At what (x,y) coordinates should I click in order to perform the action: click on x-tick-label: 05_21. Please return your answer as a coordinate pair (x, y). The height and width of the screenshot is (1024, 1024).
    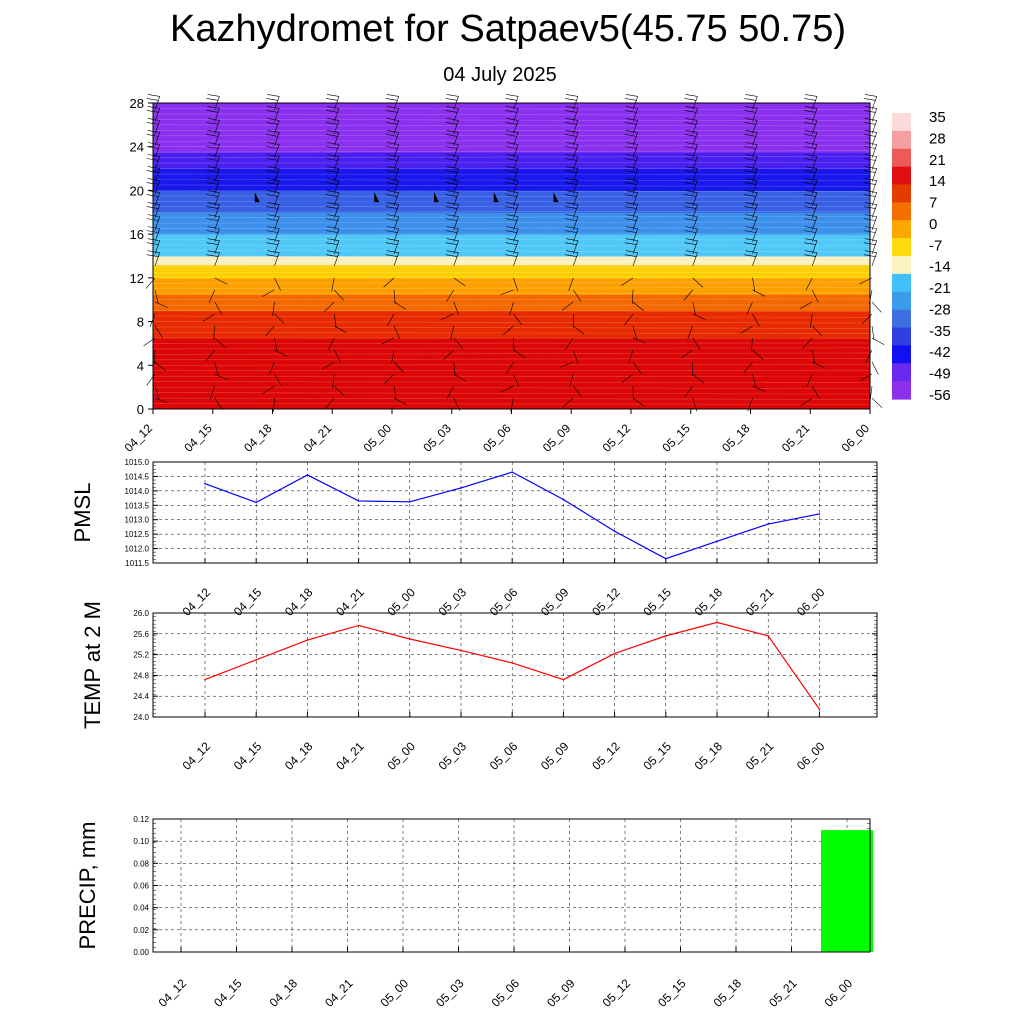
    Looking at the image, I should click on (760, 602).